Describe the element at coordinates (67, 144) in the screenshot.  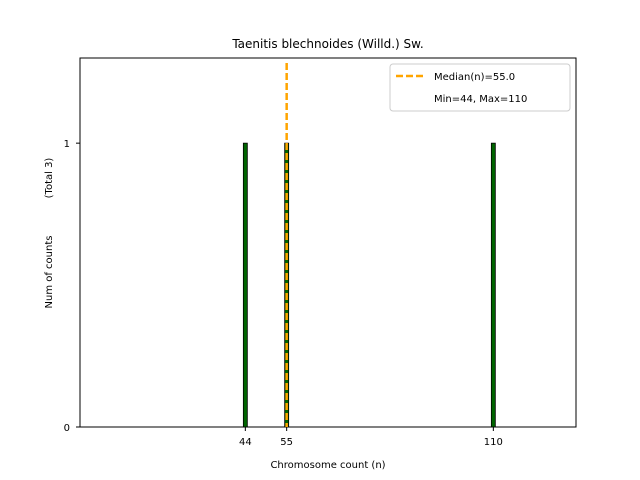
I see `y-tick-label-1: 1` at that location.